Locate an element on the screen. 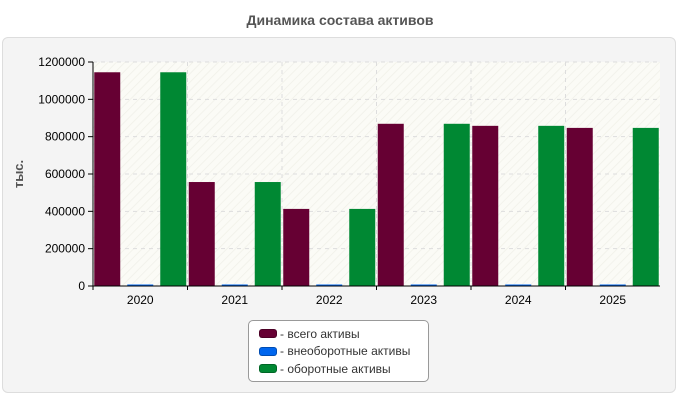 The image size is (680, 400). y-tick-label: 600000 is located at coordinates (65, 174).